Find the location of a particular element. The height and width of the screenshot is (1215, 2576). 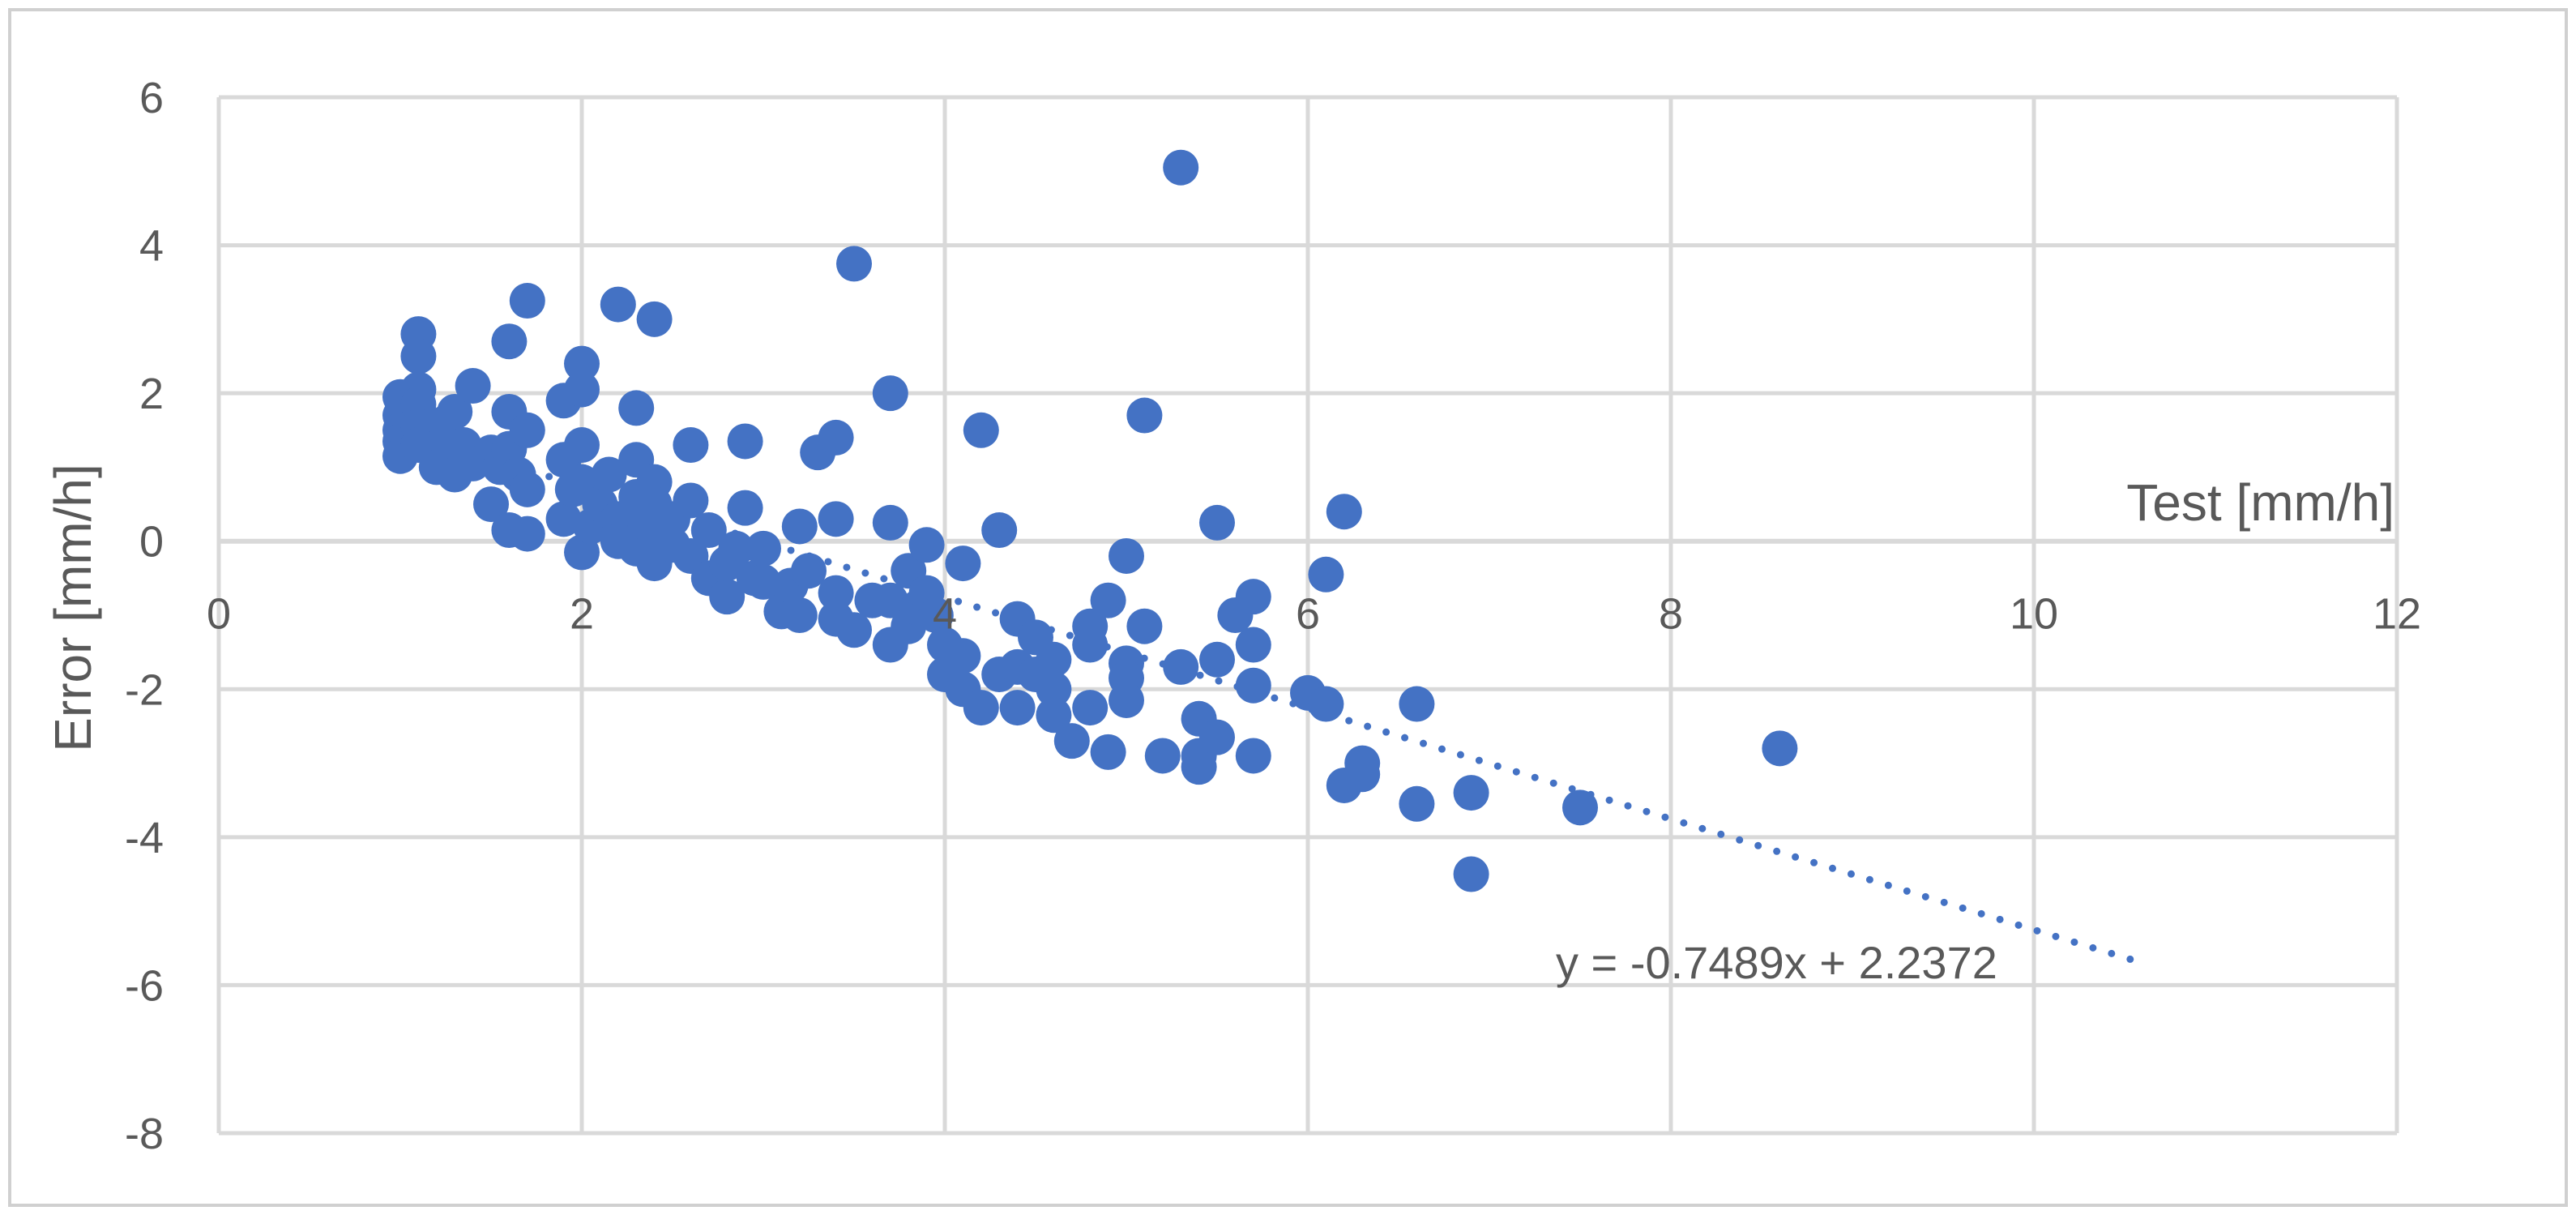

x-tick-label: 0 is located at coordinates (219, 614).